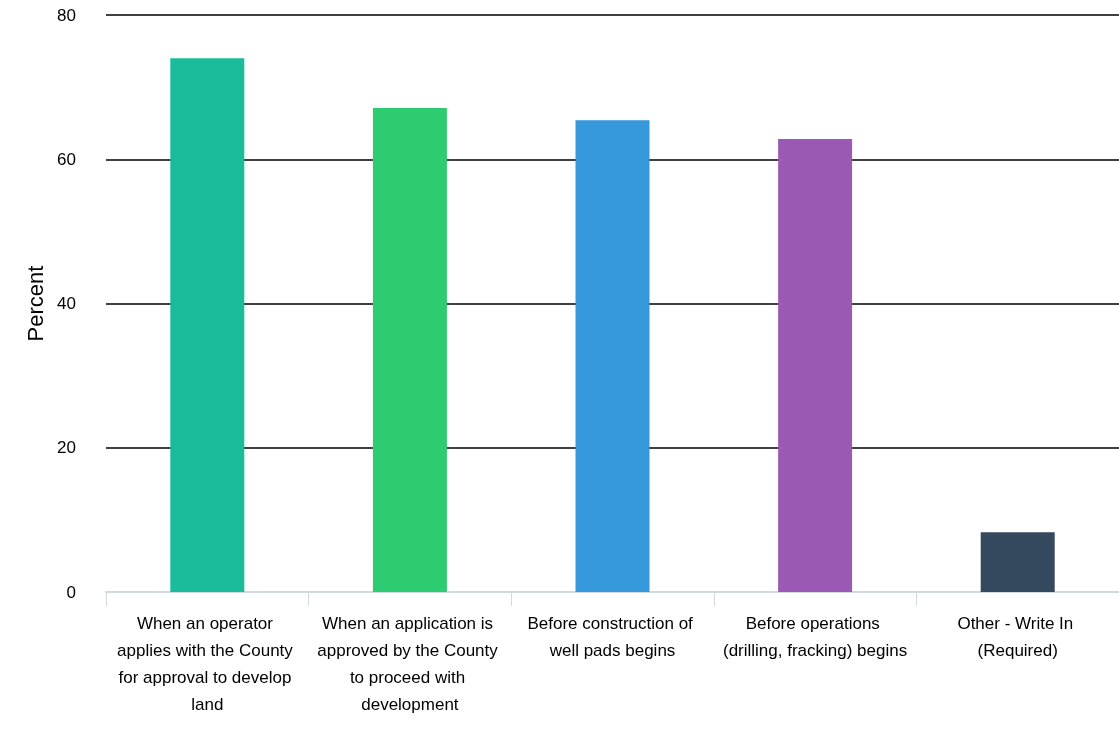  I want to click on x-tick-label: Before construction of well pads begins, so click(612, 637).